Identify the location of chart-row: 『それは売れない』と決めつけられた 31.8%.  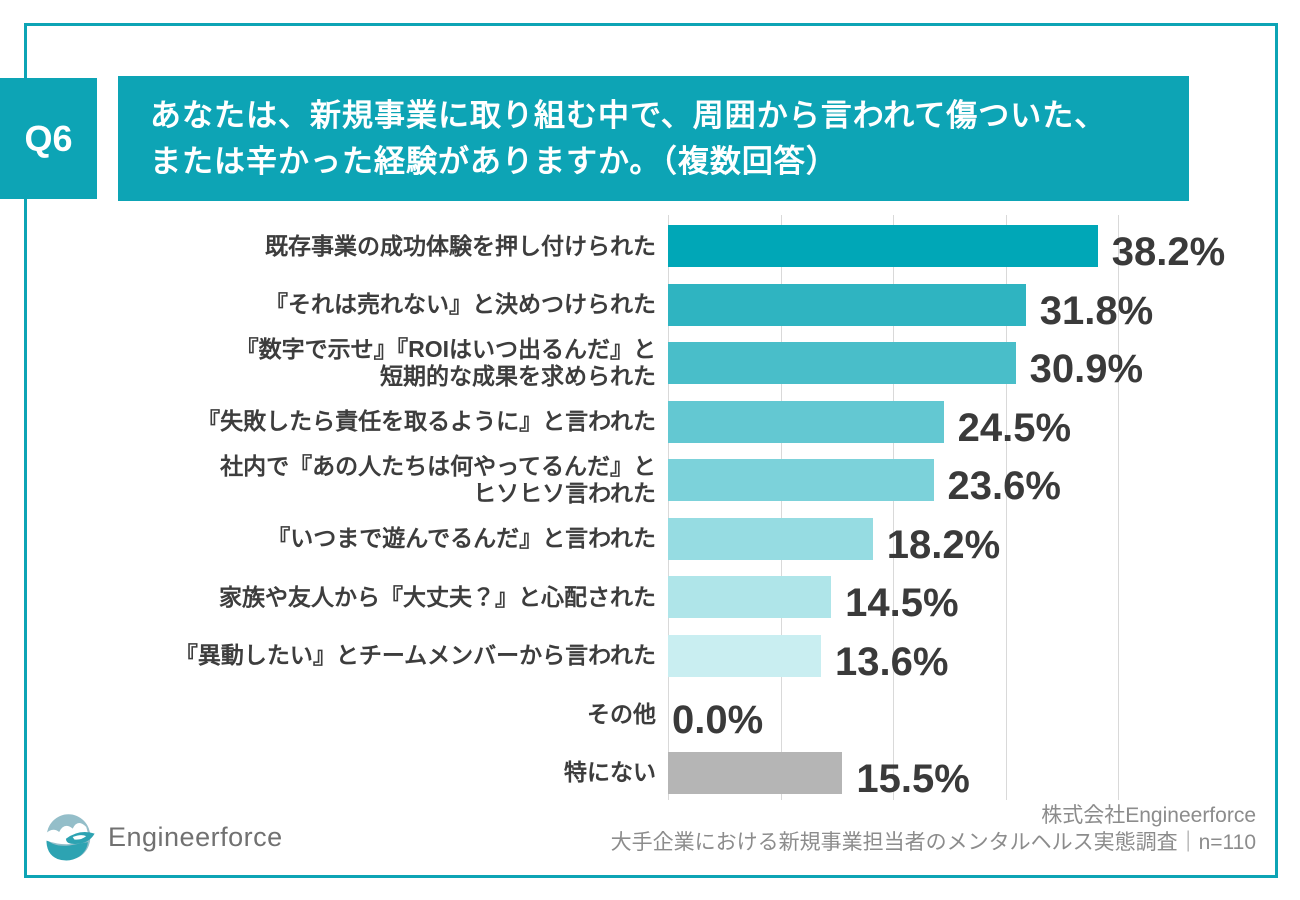
(650, 307).